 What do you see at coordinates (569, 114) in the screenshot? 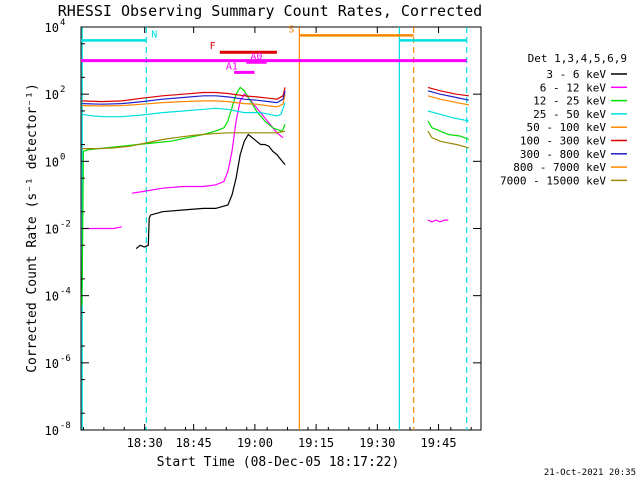
I see `legend-label-3: 25 - 50 keV` at bounding box center [569, 114].